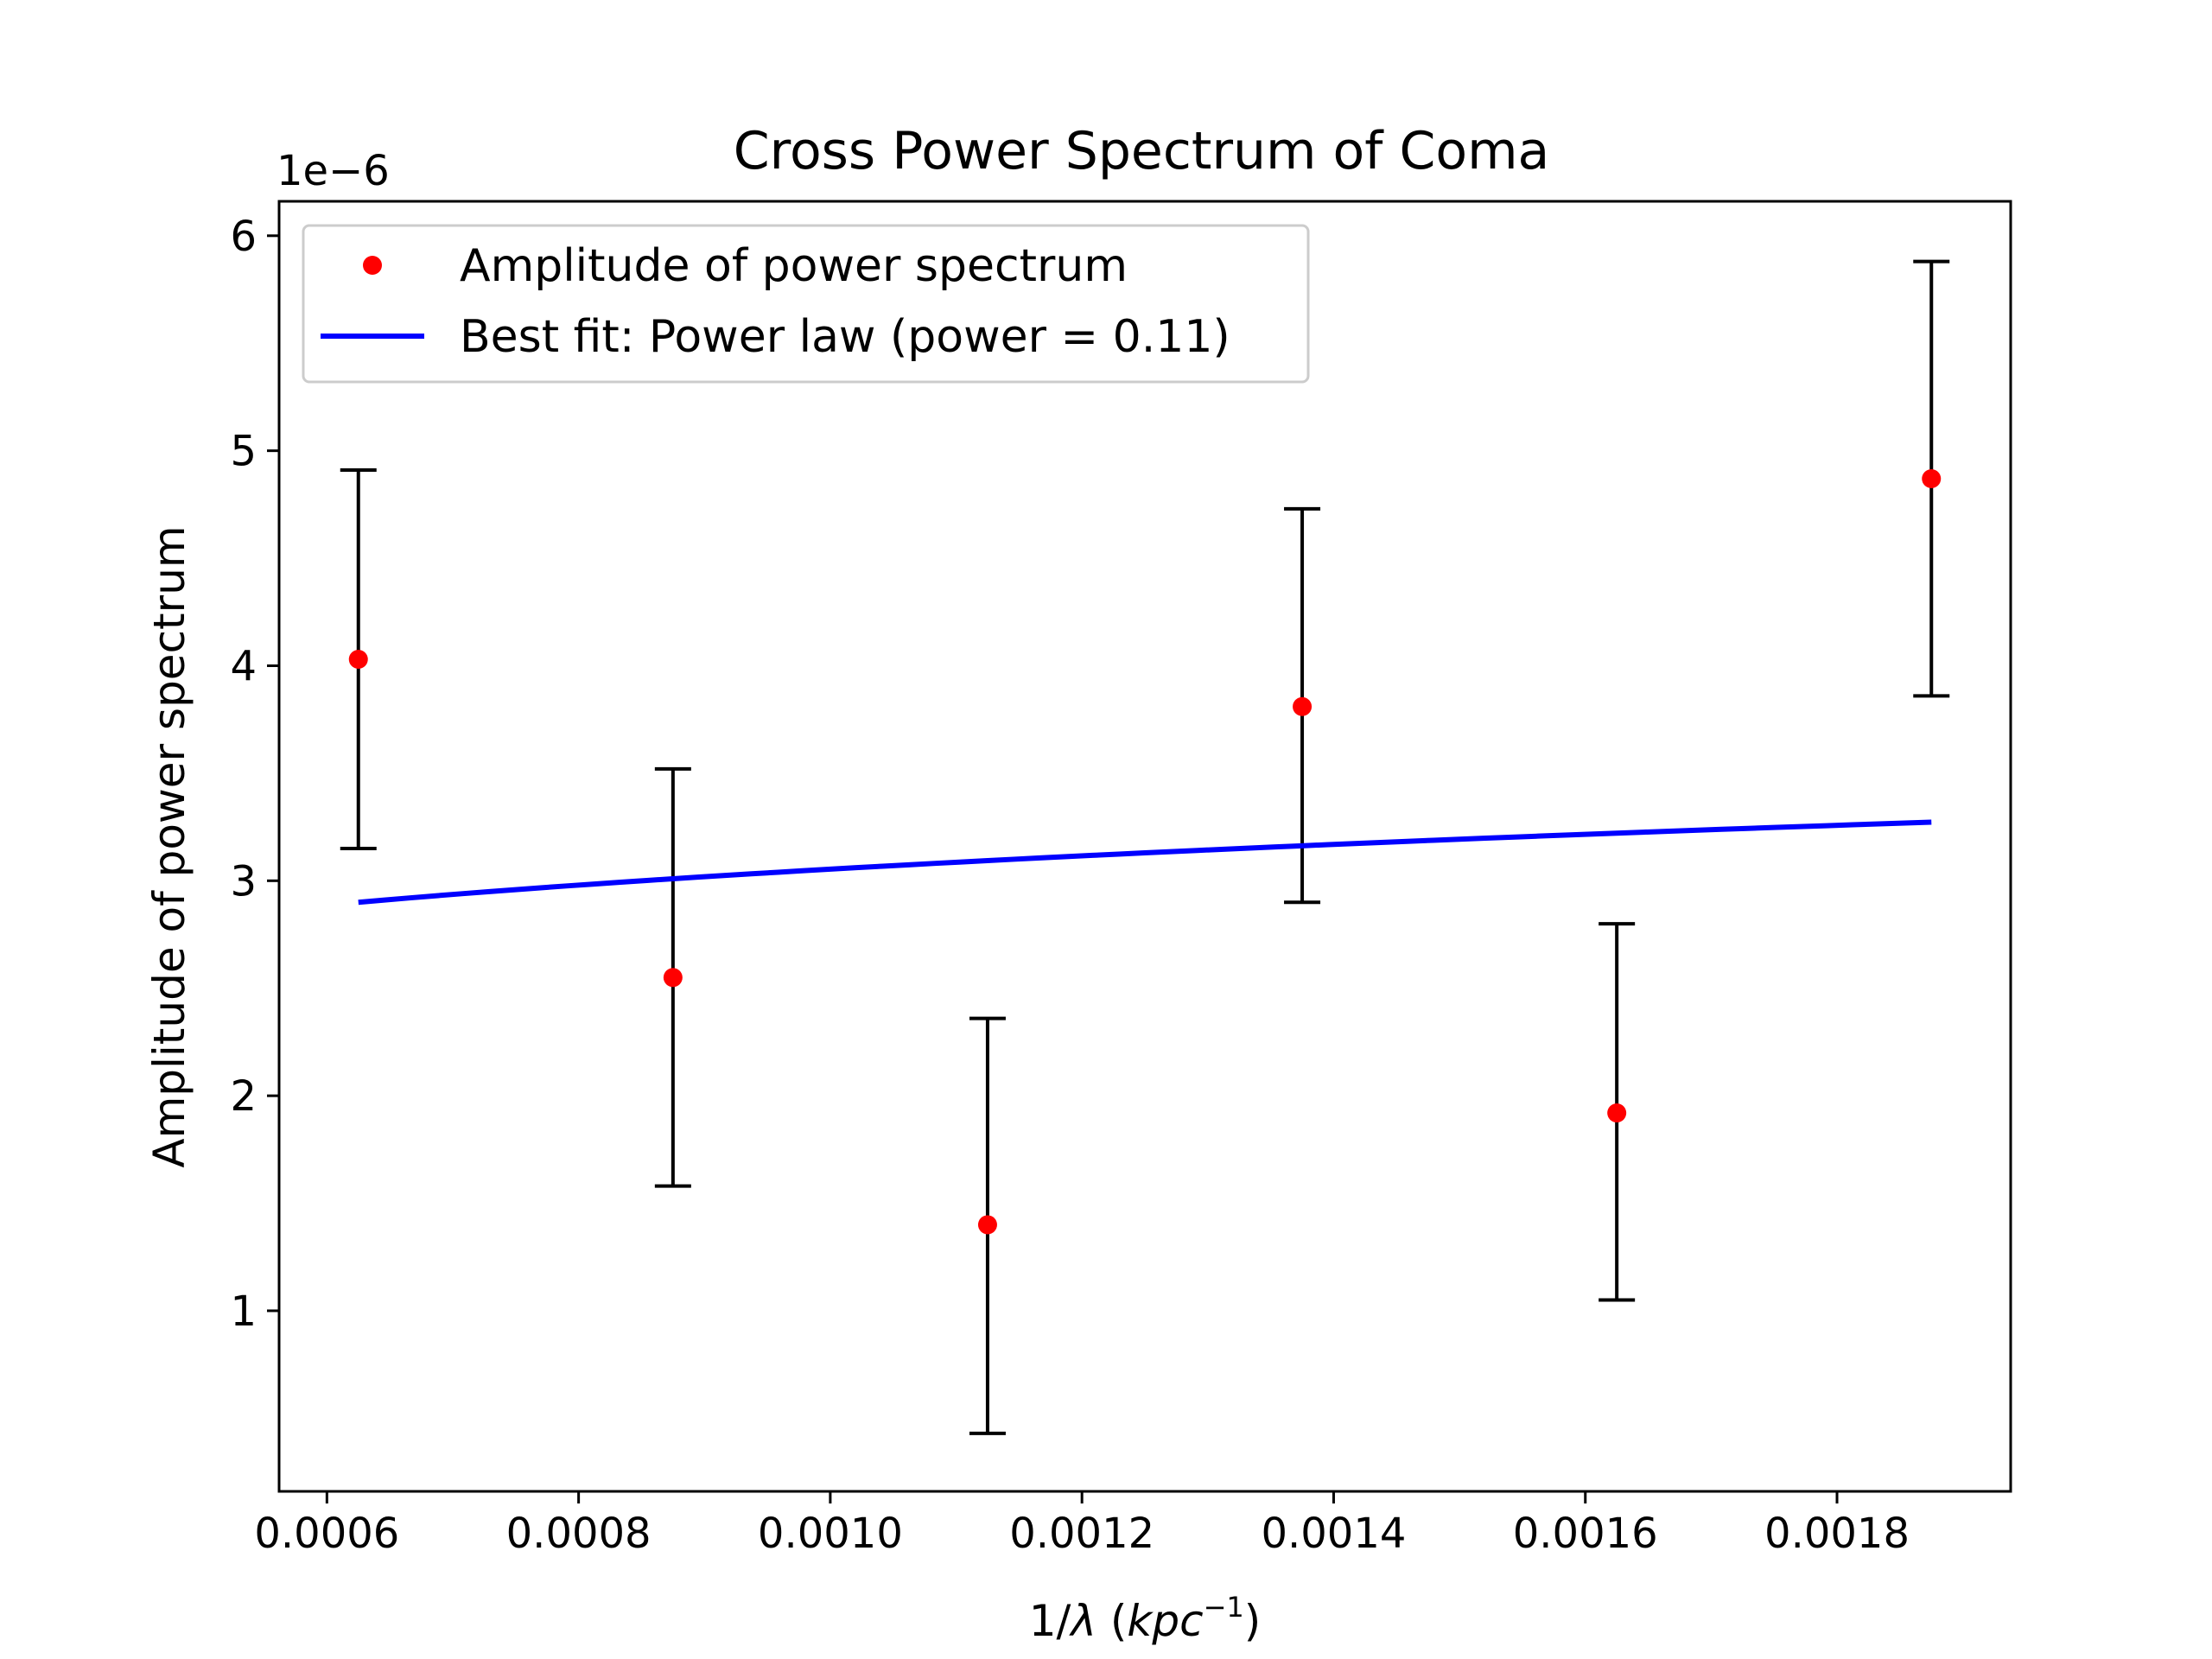 The image size is (2212, 1659). Describe the element at coordinates (243, 452) in the screenshot. I see `y-tick-label: 5` at that location.